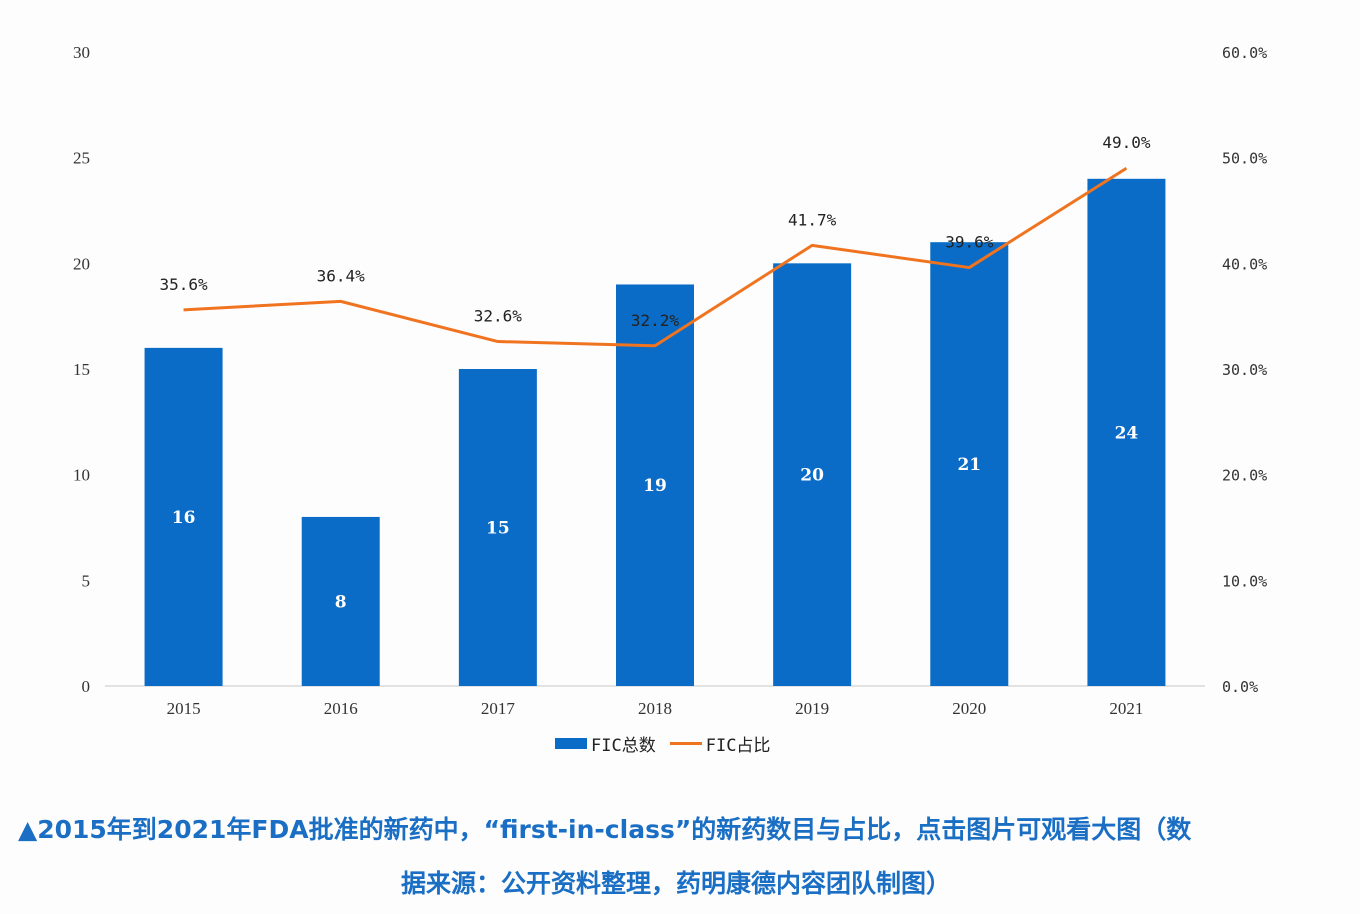 This screenshot has height=914, width=1360. What do you see at coordinates (183, 284) in the screenshot?
I see `line-value-label: 35.6%` at bounding box center [183, 284].